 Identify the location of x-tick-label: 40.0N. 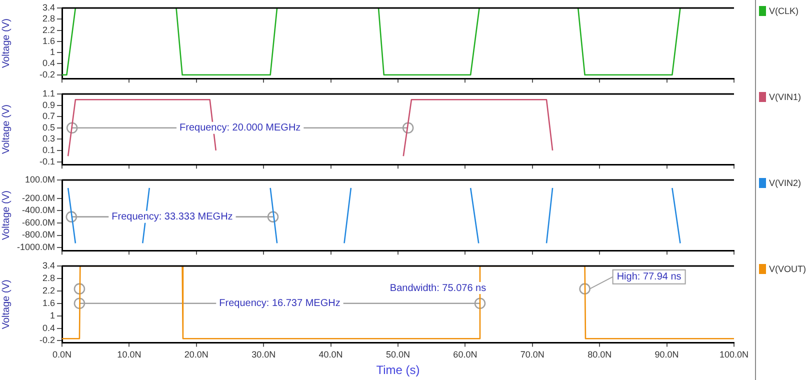
(330, 355).